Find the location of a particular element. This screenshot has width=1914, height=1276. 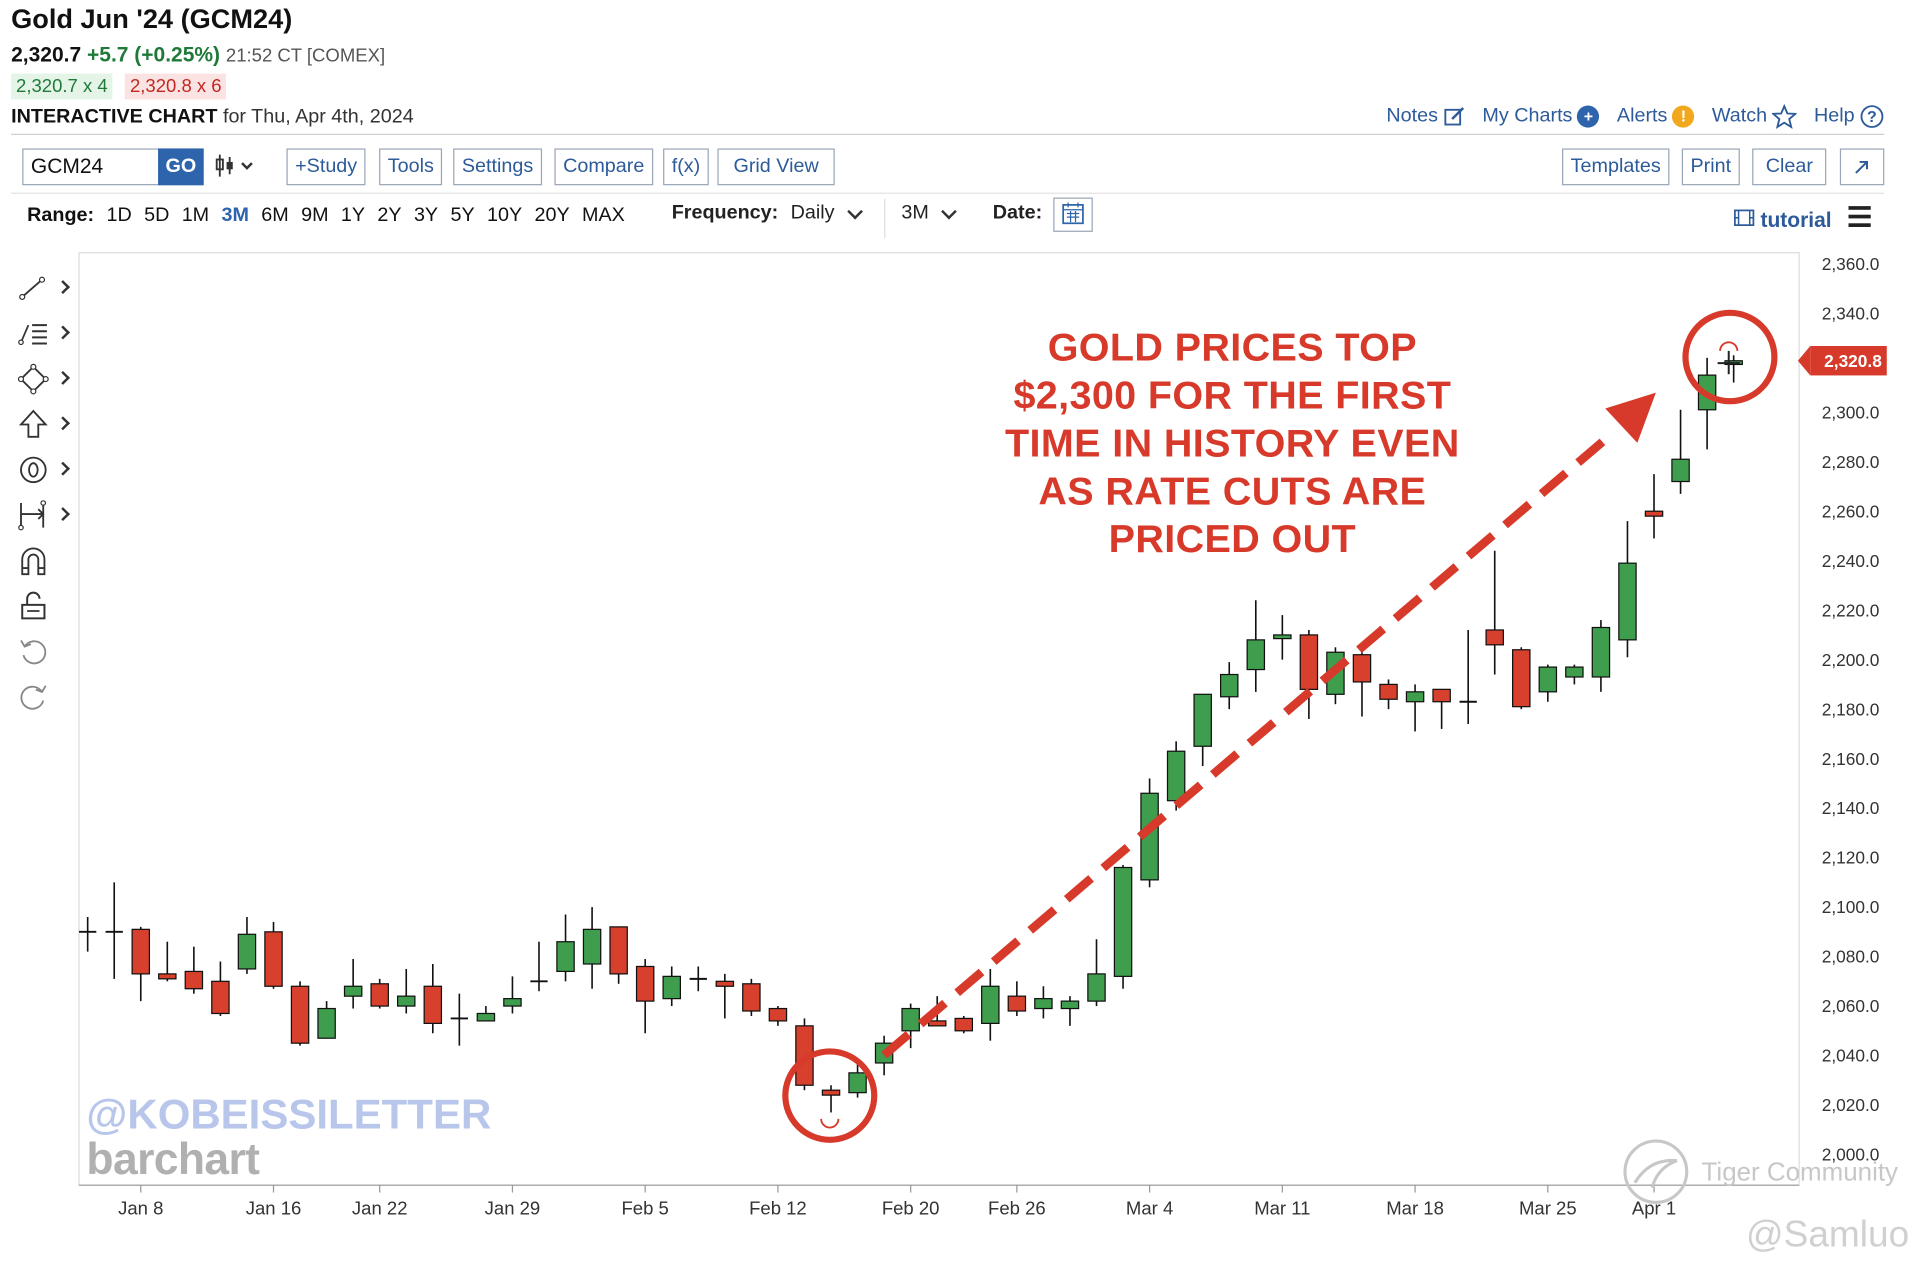

range-2y: 2Y is located at coordinates (389, 215).